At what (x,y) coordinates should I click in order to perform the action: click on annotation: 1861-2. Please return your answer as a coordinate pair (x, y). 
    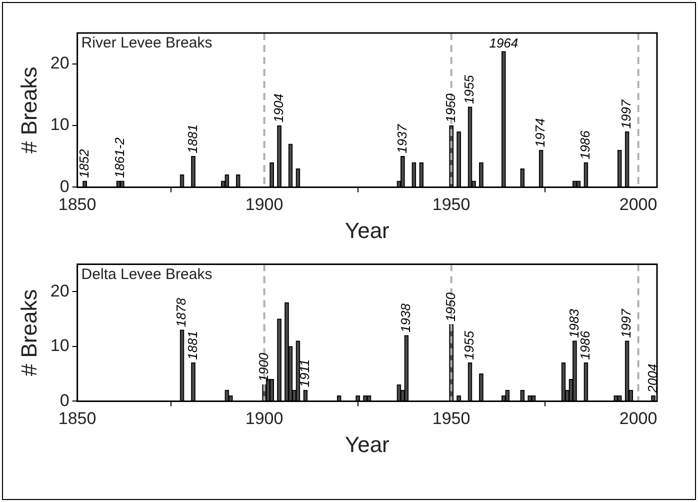
    Looking at the image, I should click on (119, 157).